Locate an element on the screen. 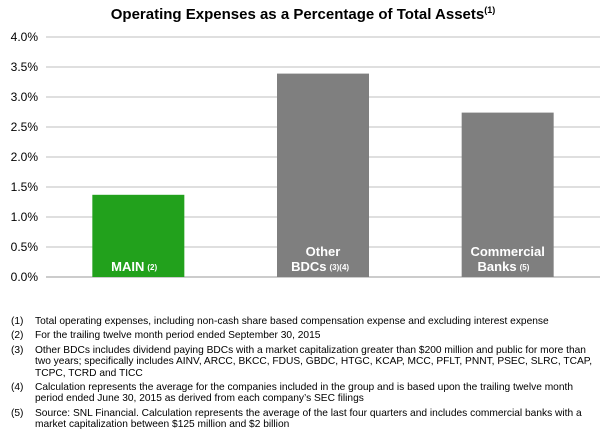  category-label: BDCs is located at coordinates (308, 266).